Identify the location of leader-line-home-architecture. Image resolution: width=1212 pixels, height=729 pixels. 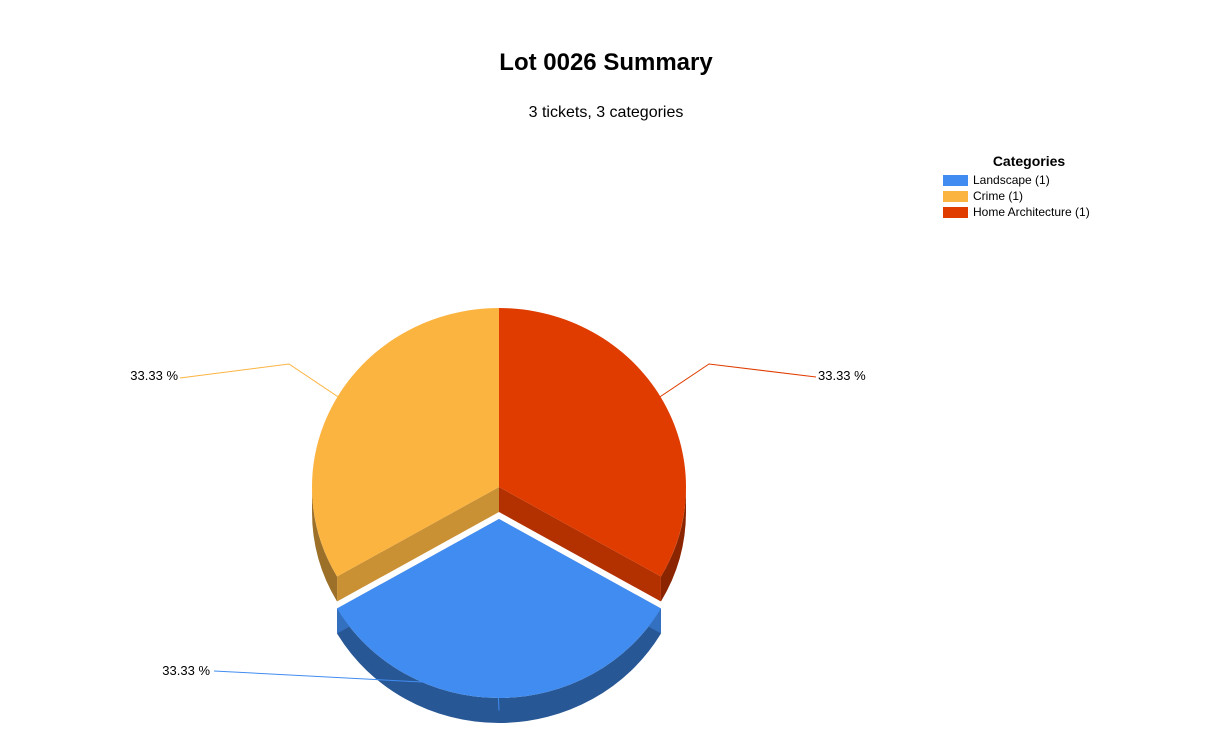
(733, 384).